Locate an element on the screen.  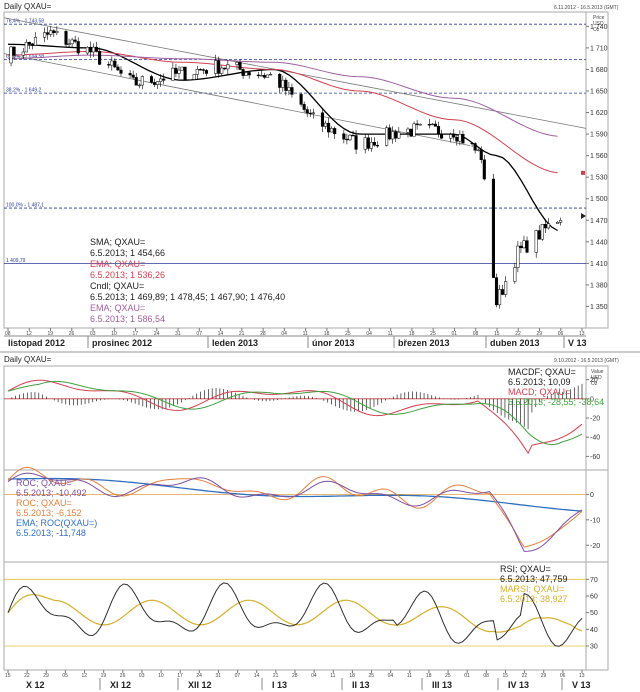
bottom-axis-header-value: Value is located at coordinates (597, 372).